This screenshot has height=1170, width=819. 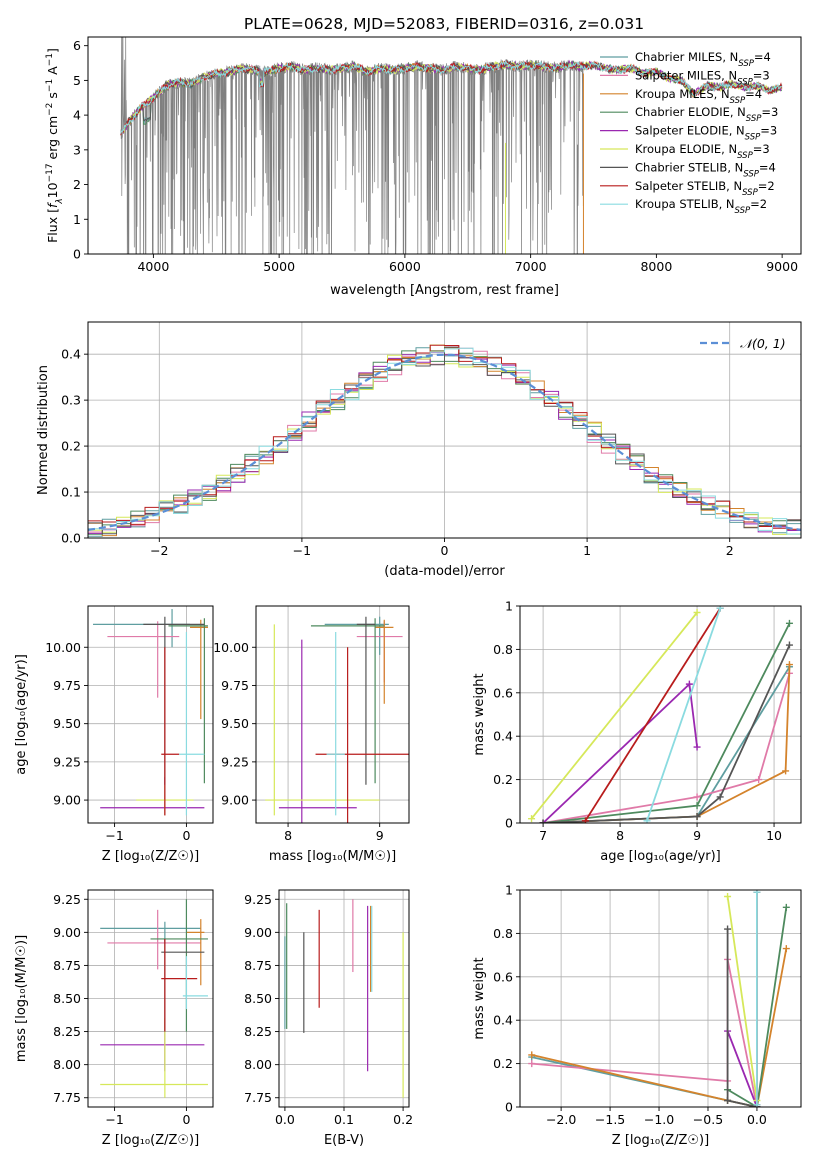 What do you see at coordinates (620, 835) in the screenshot?
I see `weight-vs-age-xtick-label: 8` at bounding box center [620, 835].